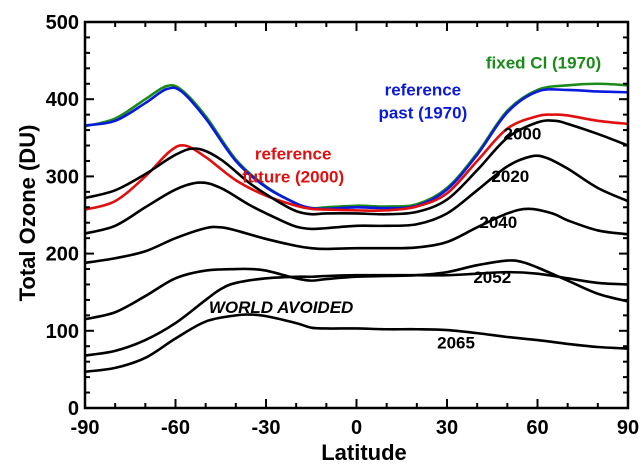  Describe the element at coordinates (356, 290) in the screenshot. I see `series-line-2052` at that location.